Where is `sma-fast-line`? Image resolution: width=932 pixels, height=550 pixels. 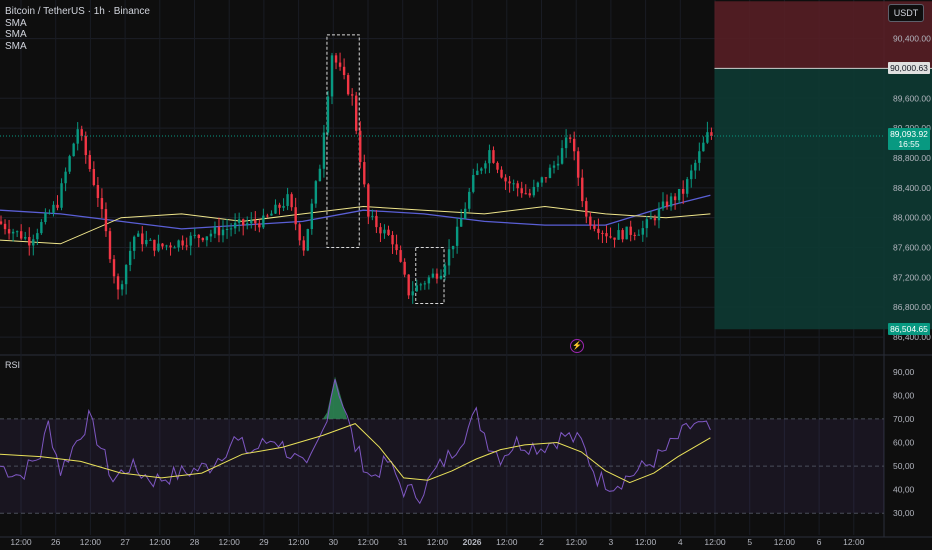
sma-fast-line is located at coordinates (355, 225).